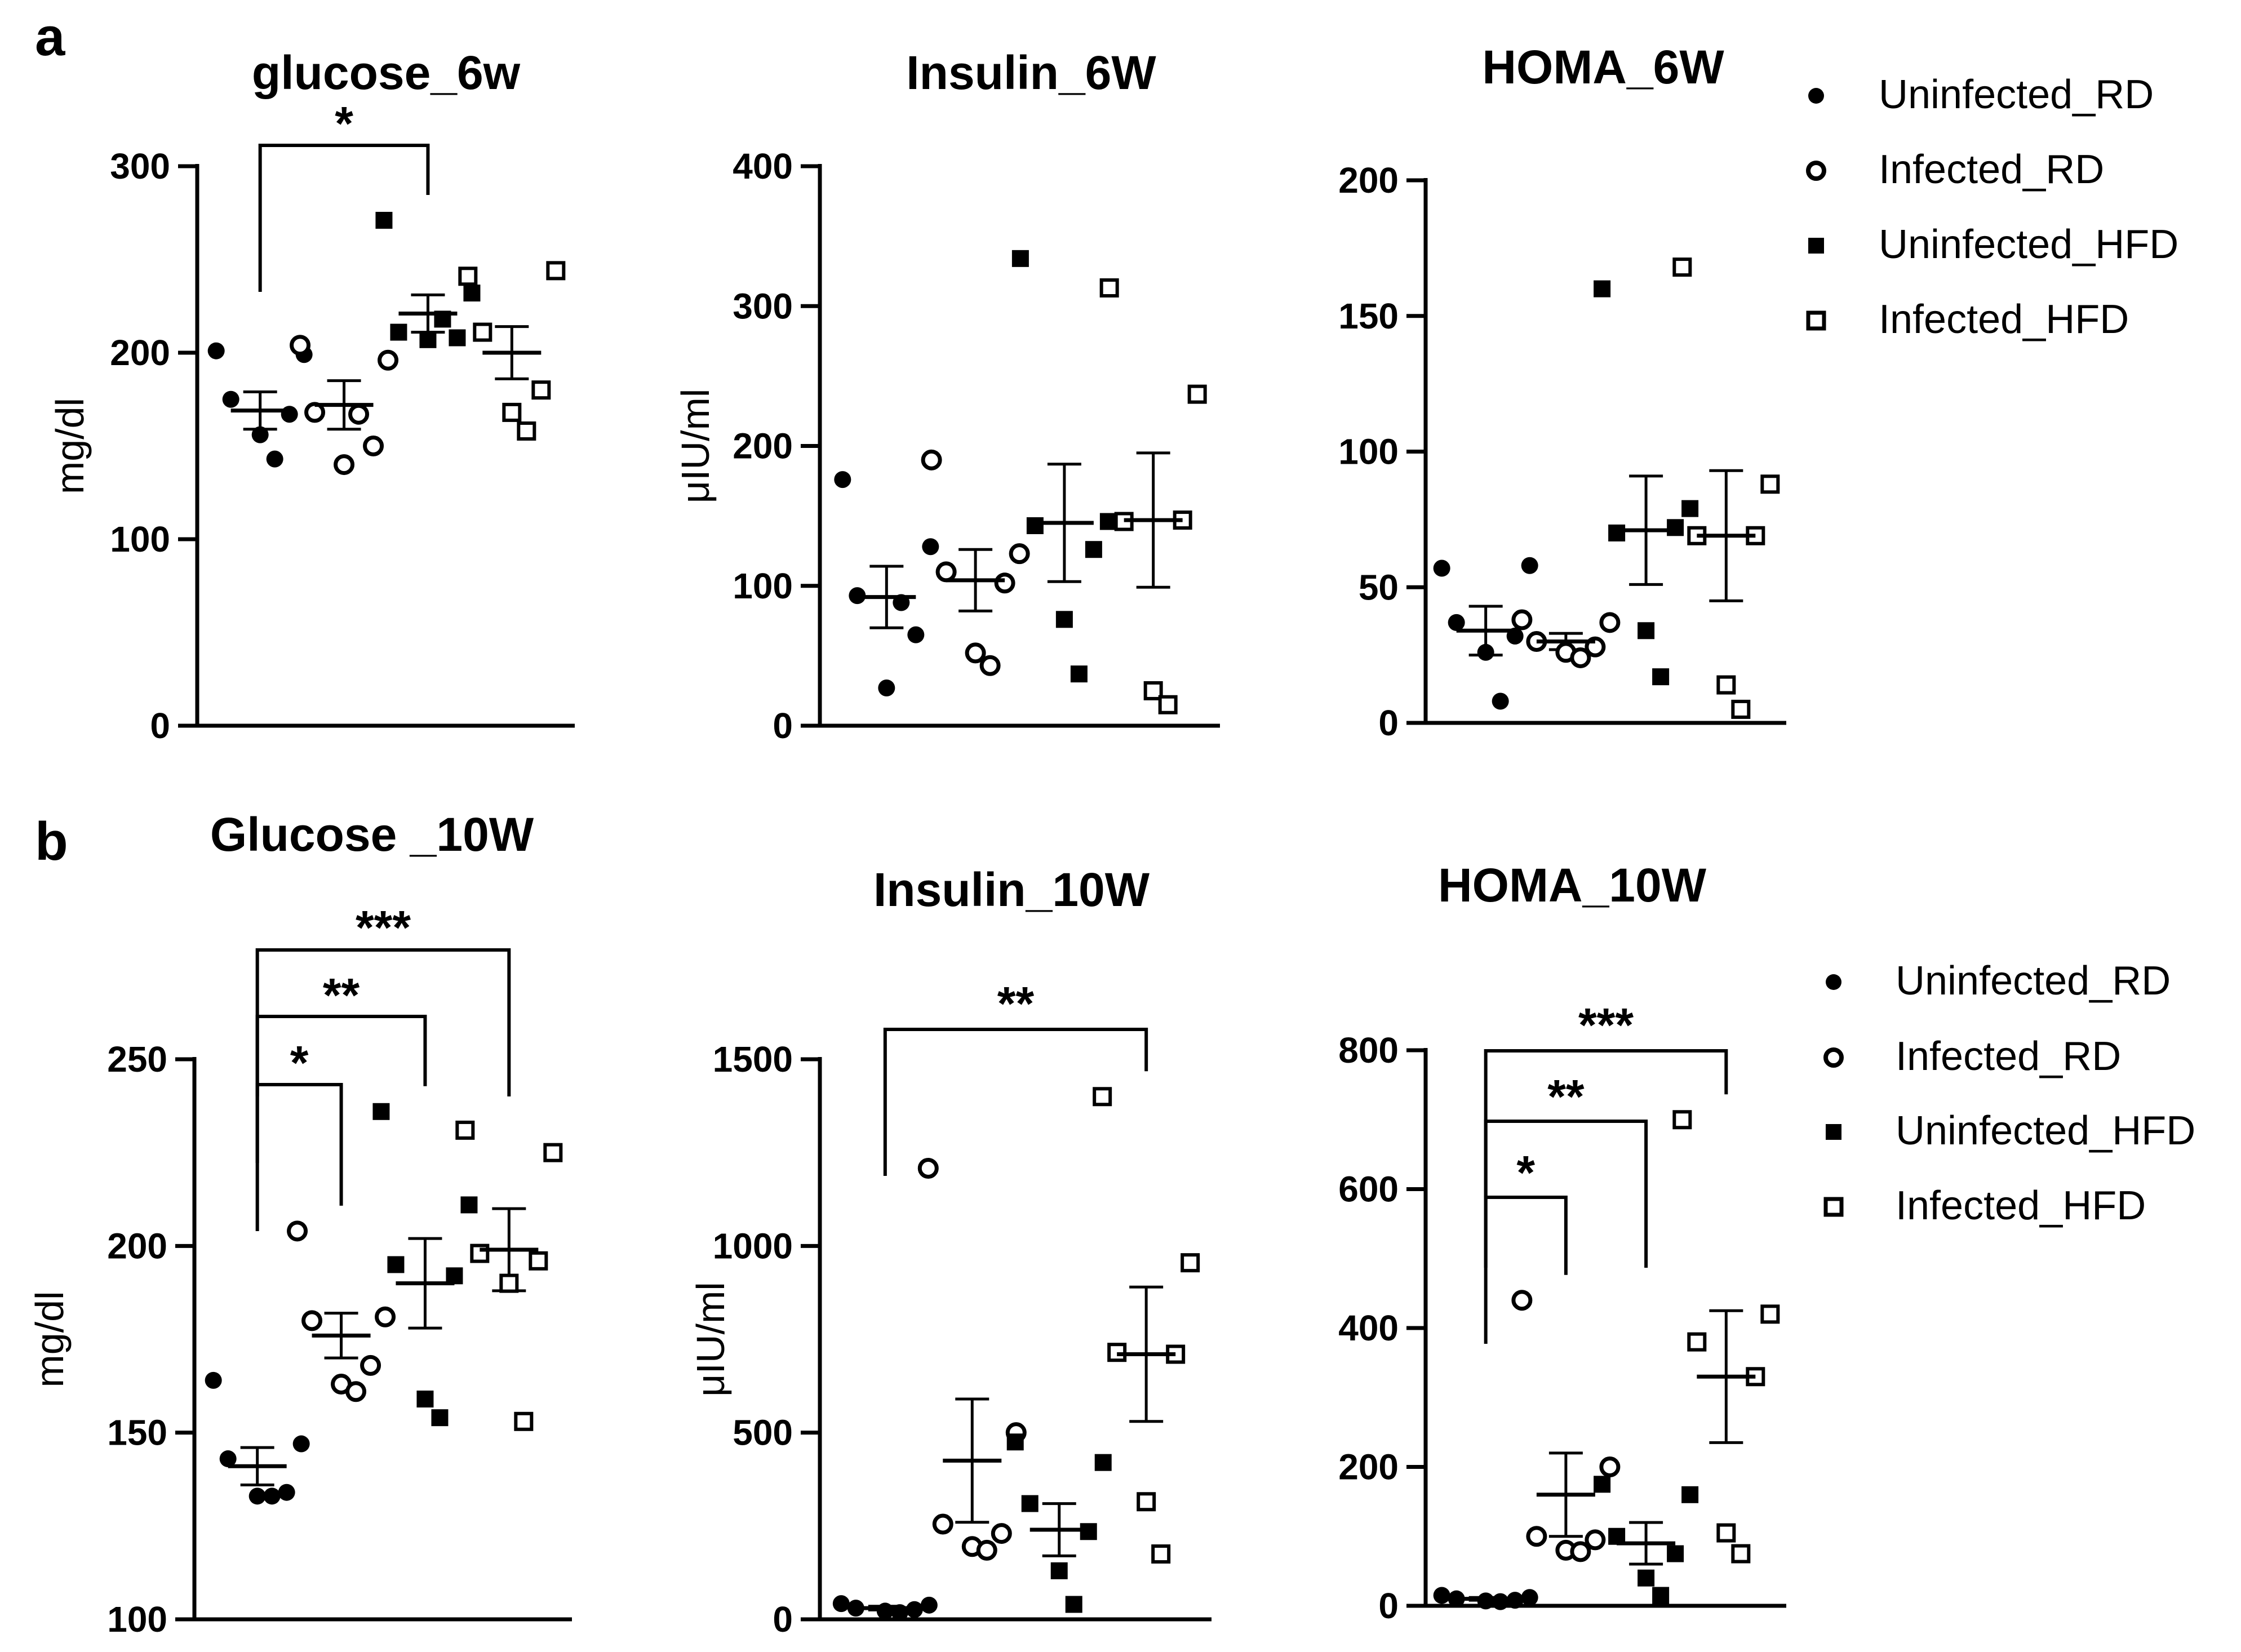 Image resolution: width=2241 pixels, height=1652 pixels. What do you see at coordinates (1991, 170) in the screenshot?
I see `legend-label: Infected_RD` at bounding box center [1991, 170].